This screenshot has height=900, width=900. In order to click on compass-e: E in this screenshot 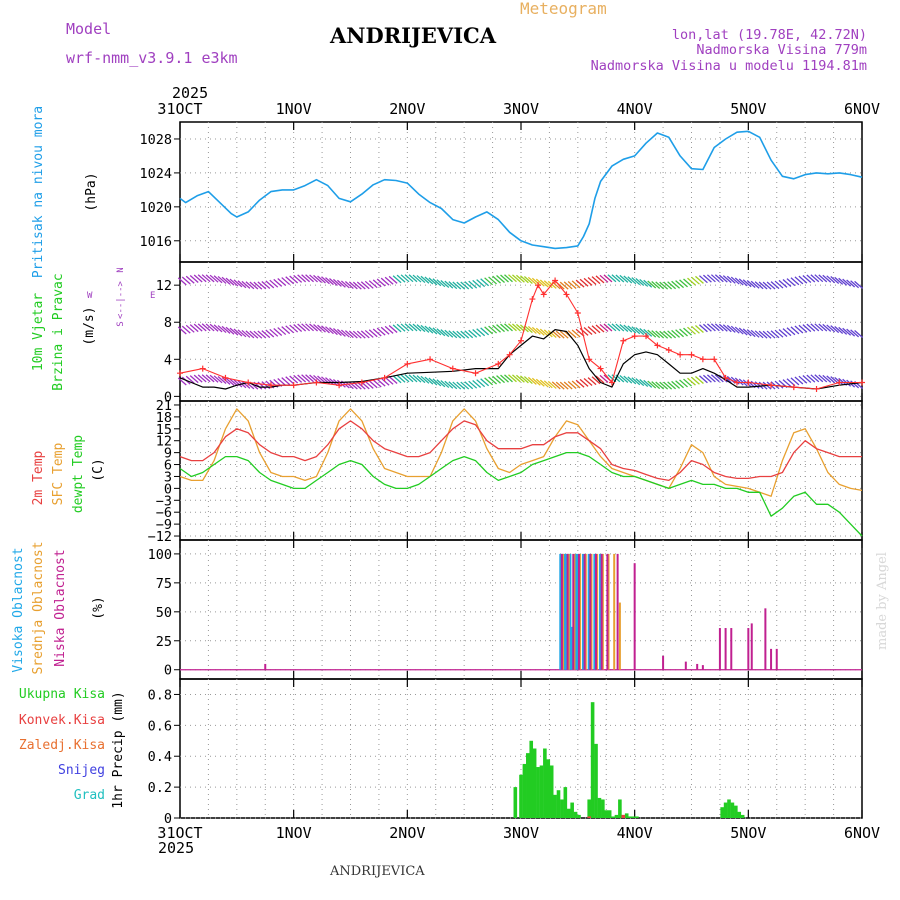, I will do `click(152, 296)`.